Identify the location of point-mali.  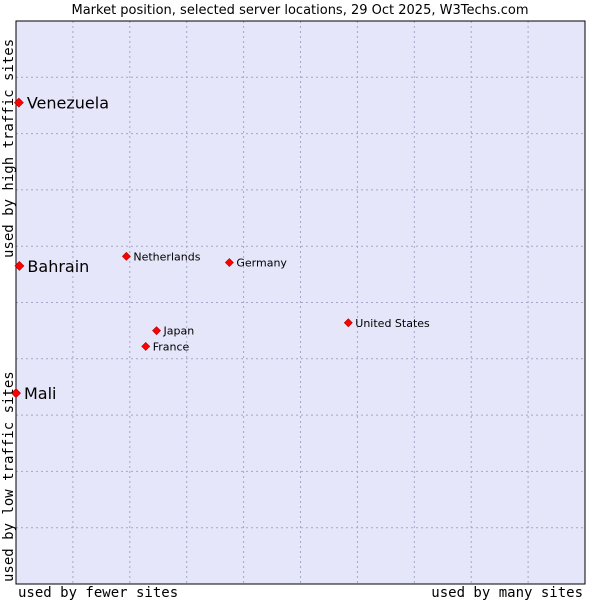
(16, 393).